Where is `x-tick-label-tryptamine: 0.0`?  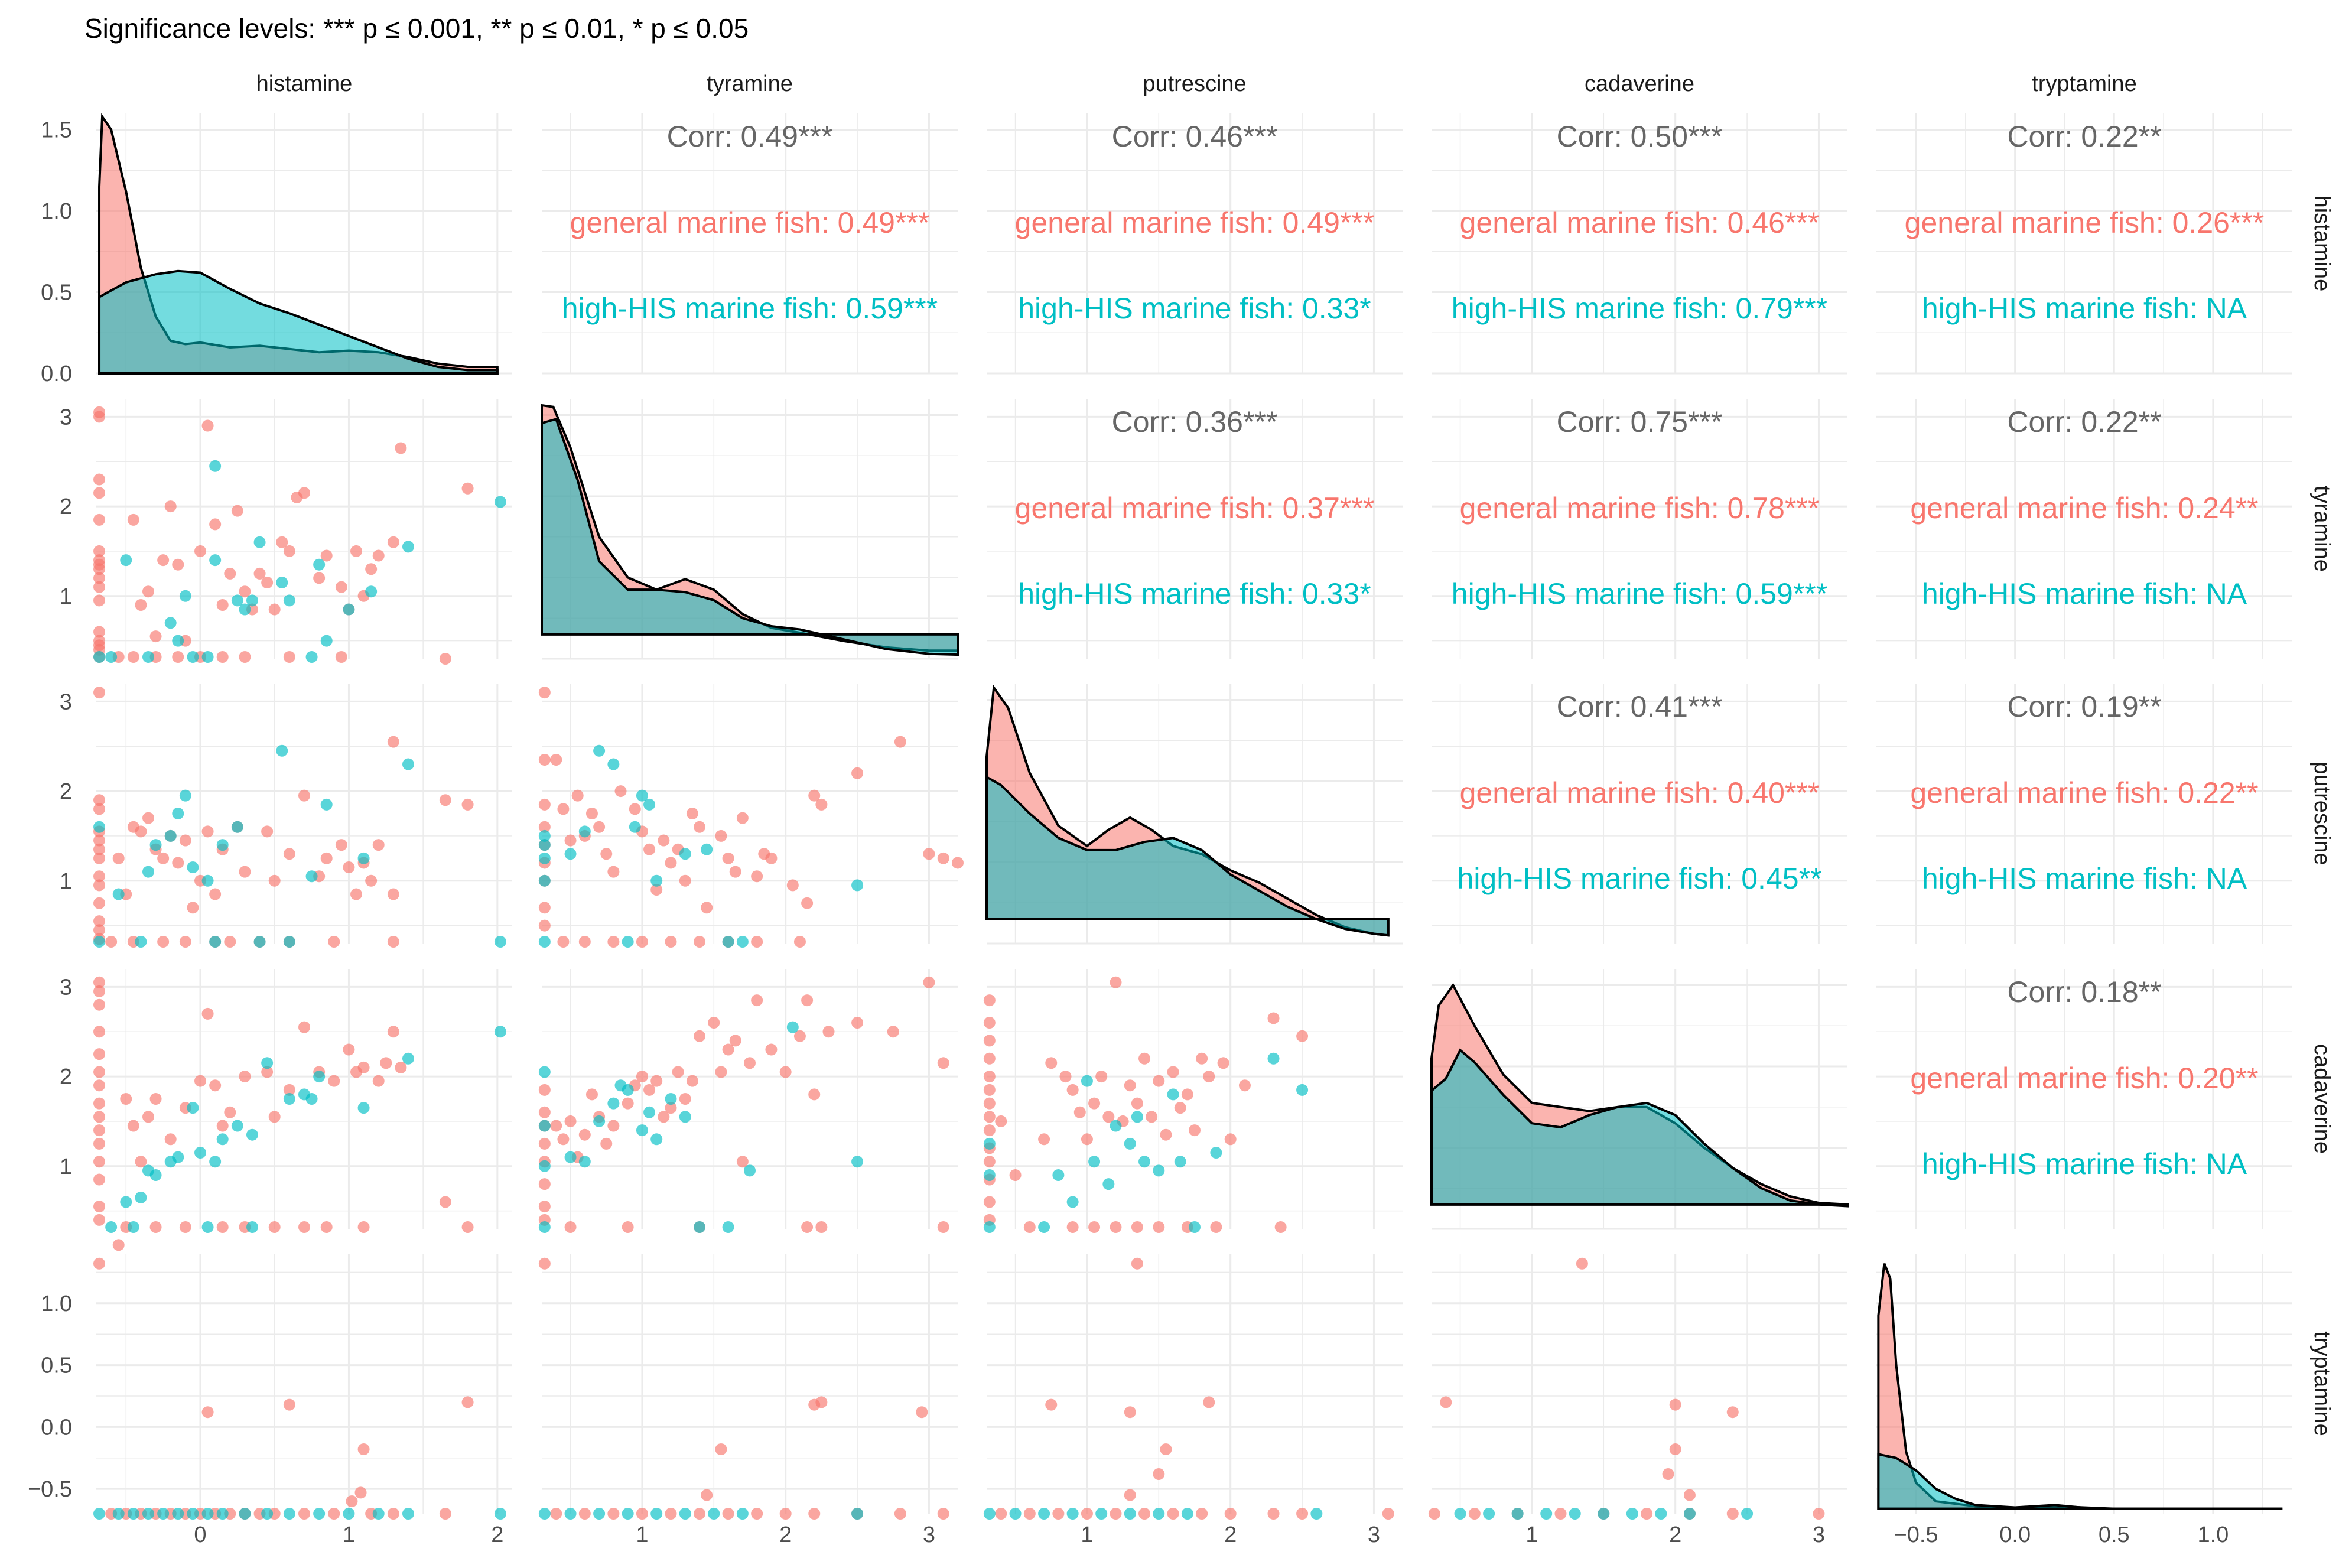 x-tick-label-tryptamine: 0.0 is located at coordinates (2015, 1535).